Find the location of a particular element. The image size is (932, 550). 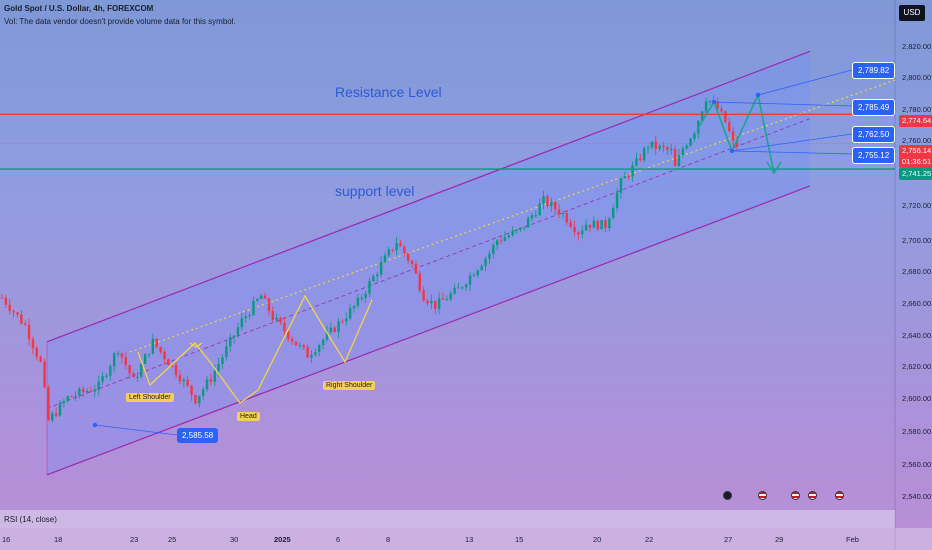

event-marker-icon is located at coordinates (727, 495).